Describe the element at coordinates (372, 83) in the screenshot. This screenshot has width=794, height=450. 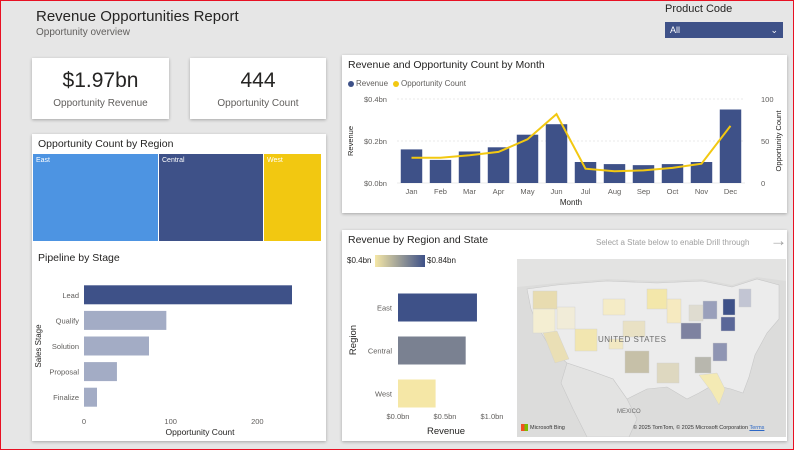
I see `legend-label-revenue: Revenue` at that location.